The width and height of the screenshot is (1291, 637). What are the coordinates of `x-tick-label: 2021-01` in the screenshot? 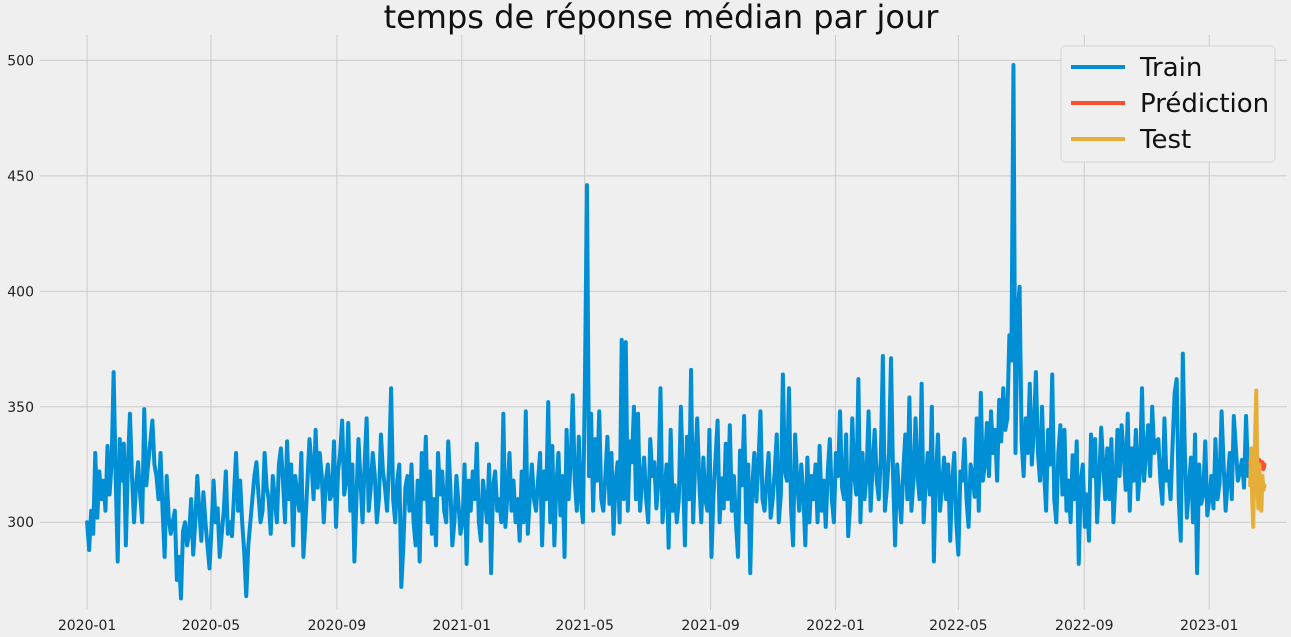 It's located at (462, 626).